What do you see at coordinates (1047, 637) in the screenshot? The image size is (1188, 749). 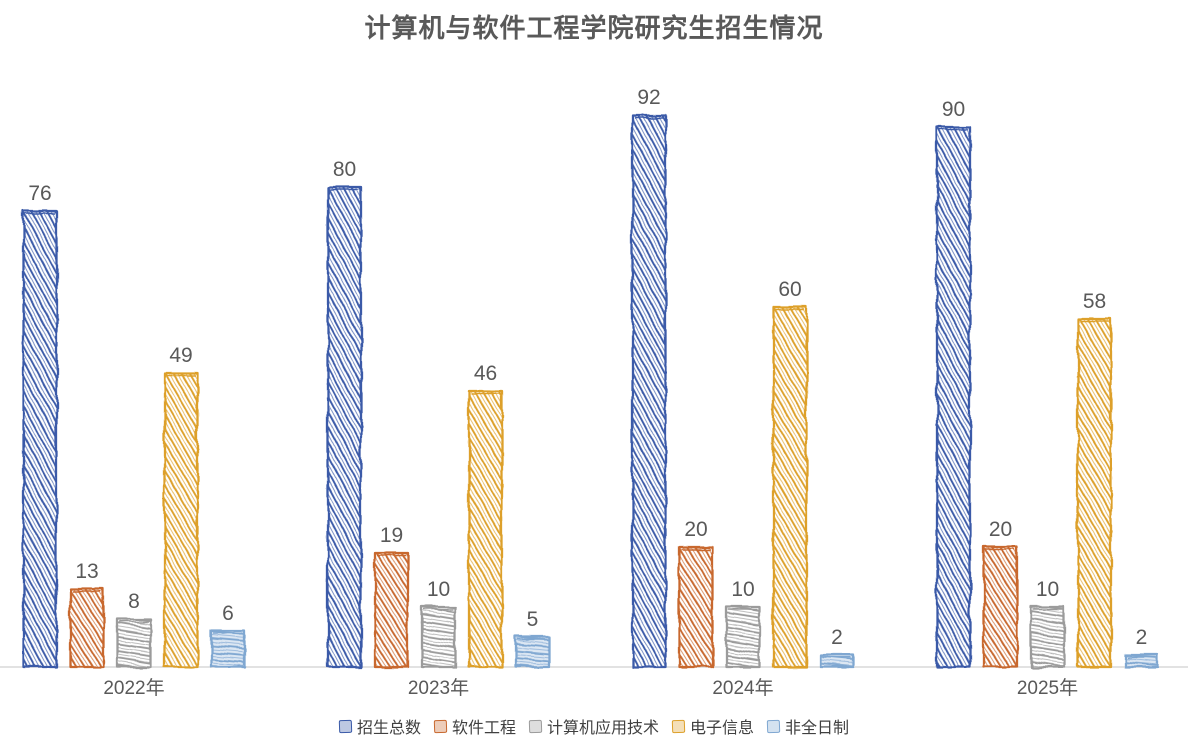 I see `bar-计算机应用技术-2025年` at bounding box center [1047, 637].